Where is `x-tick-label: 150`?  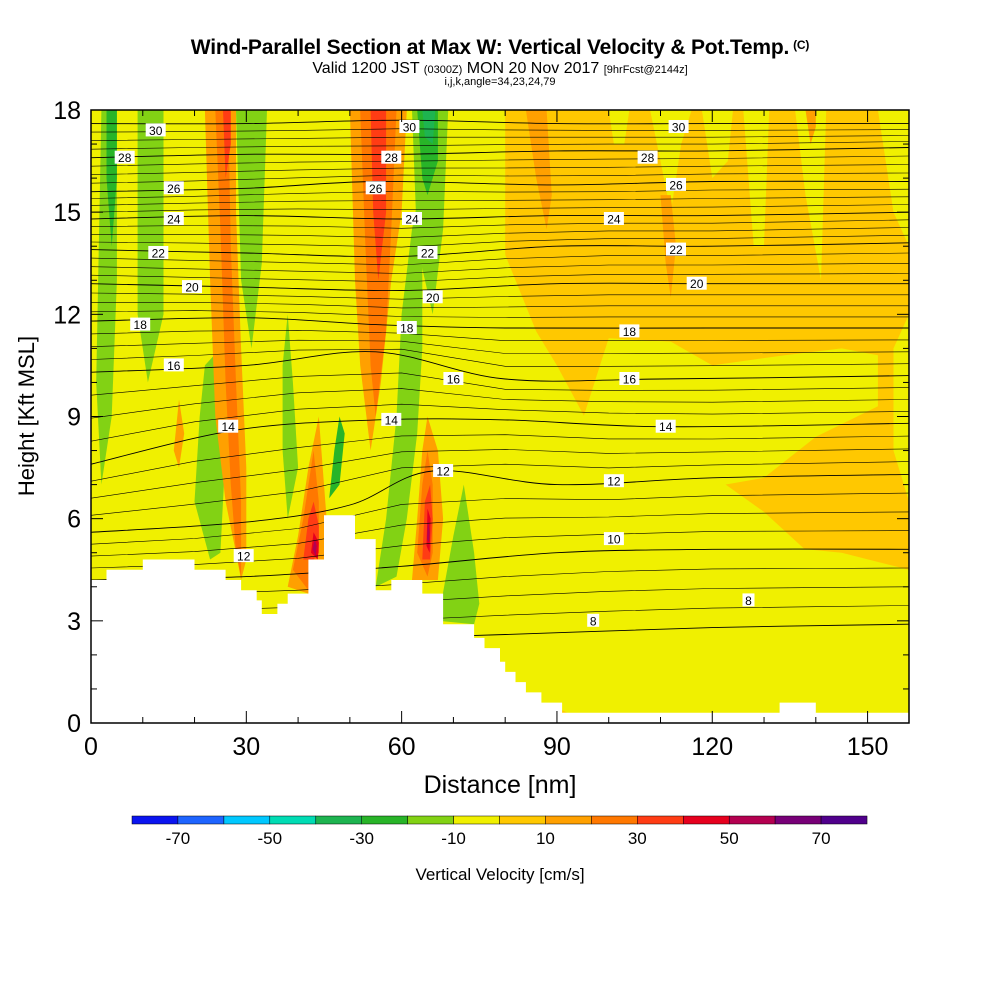 x-tick-label: 150 is located at coordinates (868, 747).